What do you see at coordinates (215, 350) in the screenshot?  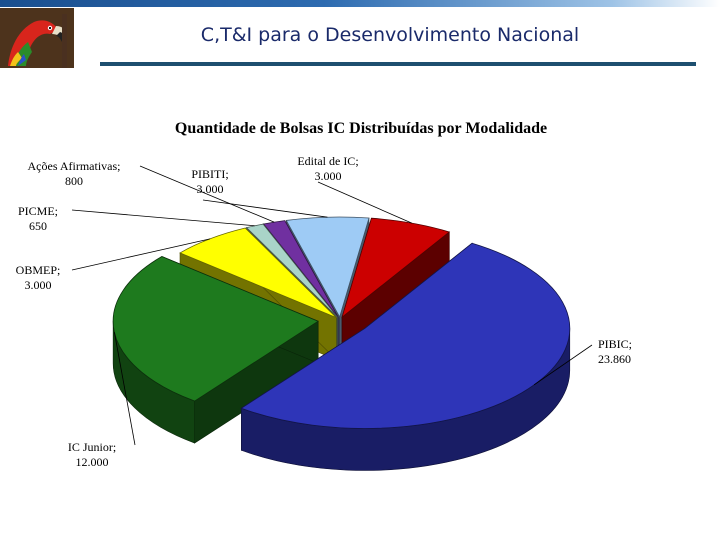 I see `pie-slice-ic-junior` at bounding box center [215, 350].